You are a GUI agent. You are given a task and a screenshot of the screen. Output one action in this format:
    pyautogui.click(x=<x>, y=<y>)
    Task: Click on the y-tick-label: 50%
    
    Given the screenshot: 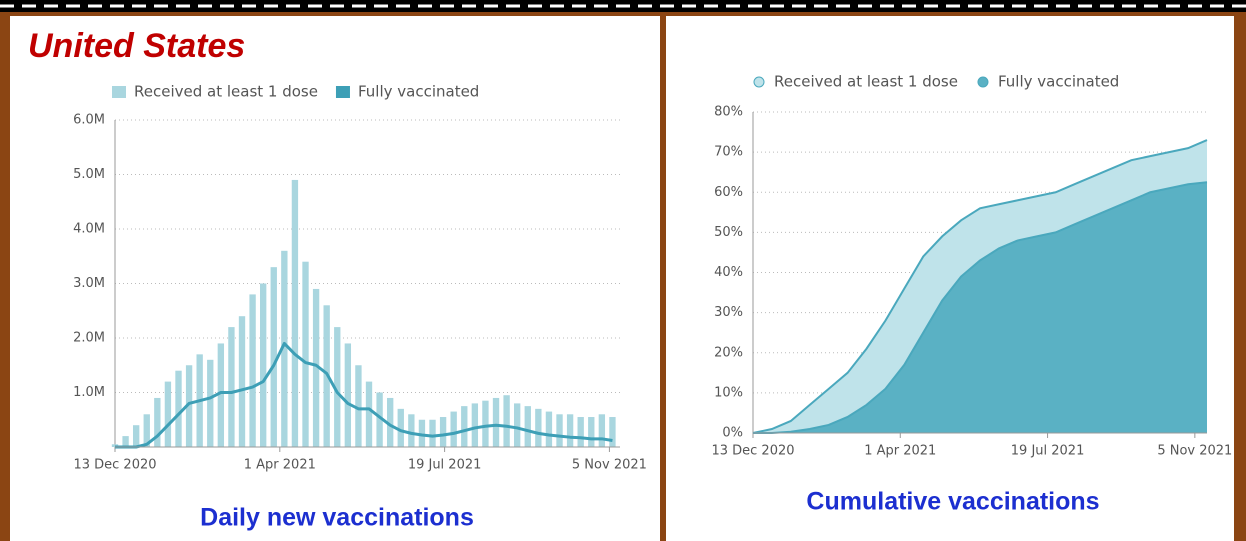 What is the action you would take?
    pyautogui.click(x=728, y=232)
    